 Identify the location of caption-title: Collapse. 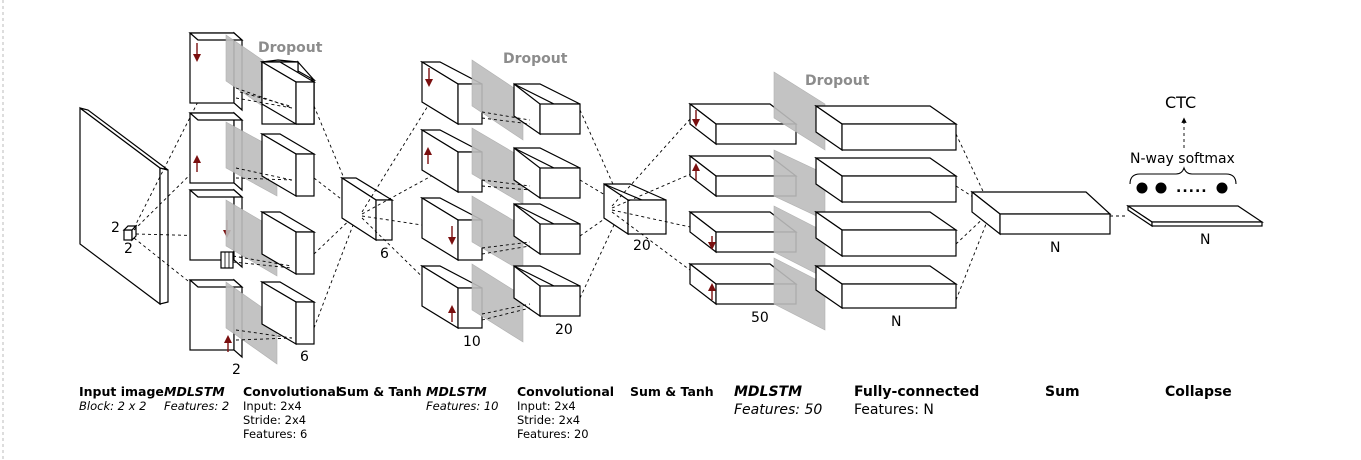
(1198, 392).